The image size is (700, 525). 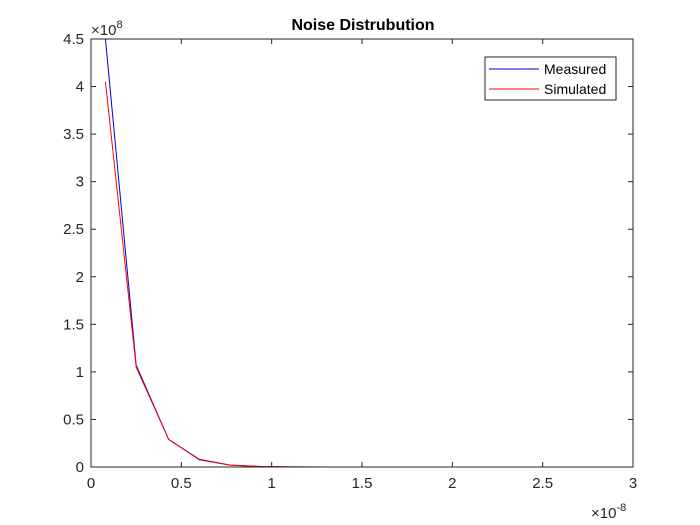 What do you see at coordinates (603, 513) in the screenshot?
I see `x-exponent-base: ×10` at bounding box center [603, 513].